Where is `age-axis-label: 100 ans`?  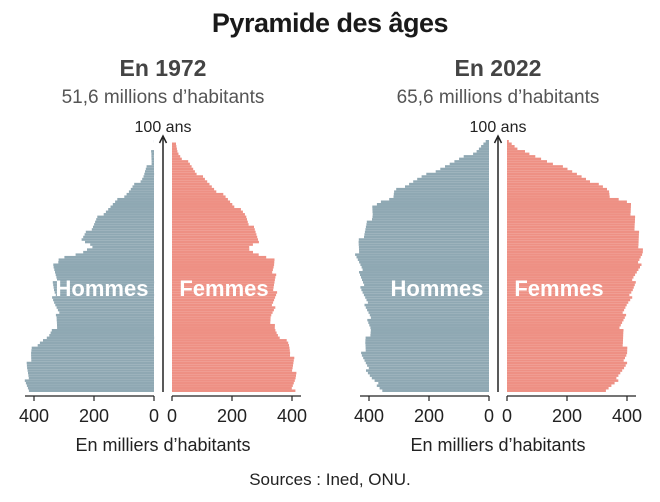
age-axis-label: 100 ans is located at coordinates (498, 127).